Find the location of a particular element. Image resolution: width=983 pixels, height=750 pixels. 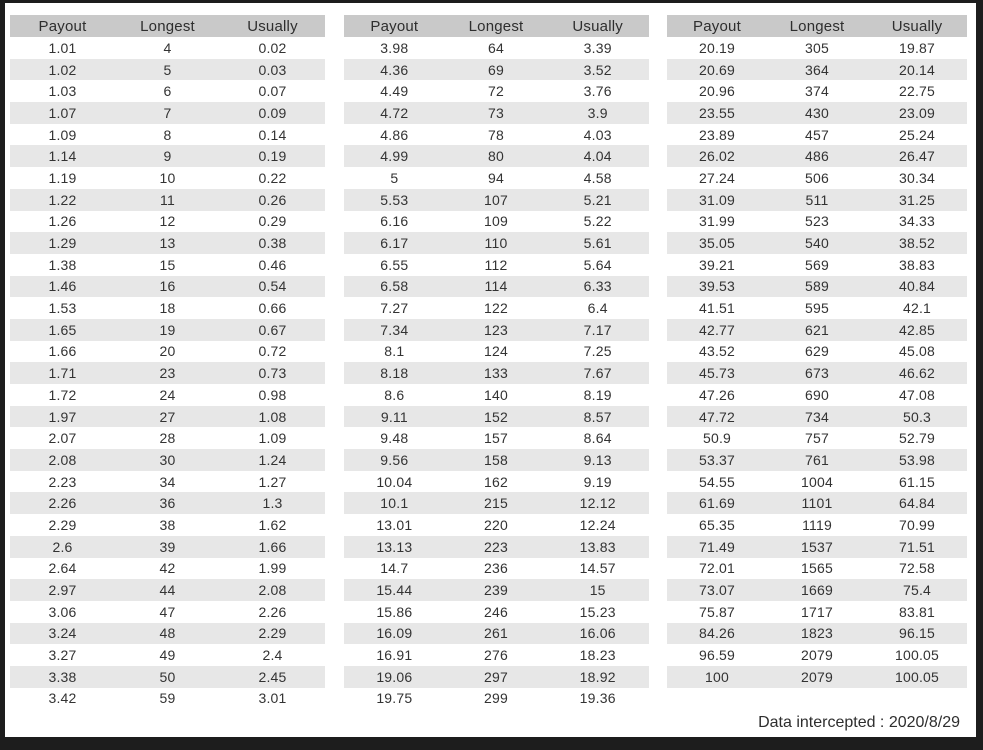

table-cell: 220 is located at coordinates (496, 524).